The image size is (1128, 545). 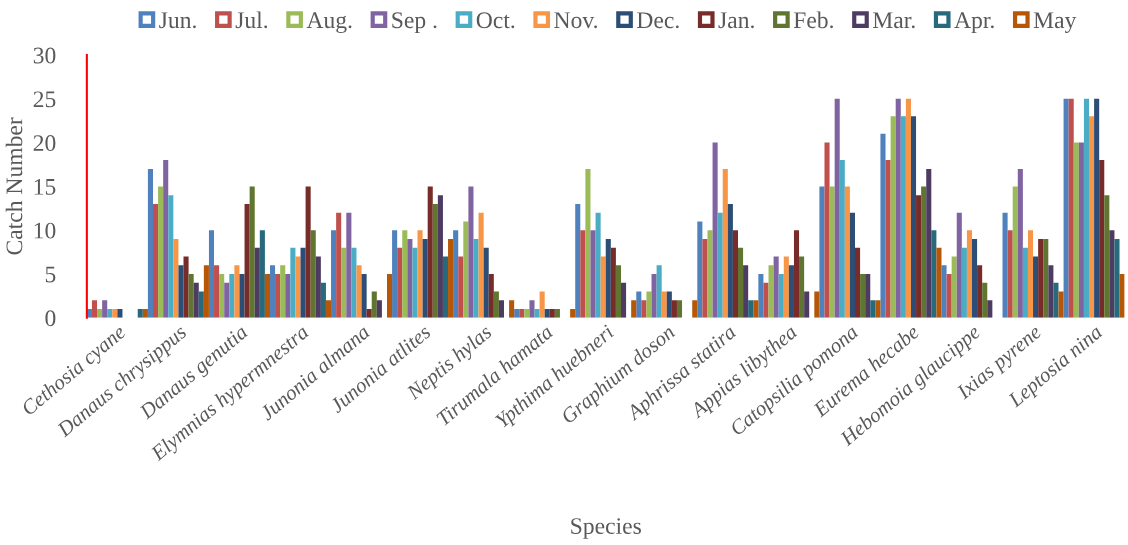 I want to click on legend-label: Jan., so click(x=736, y=20).